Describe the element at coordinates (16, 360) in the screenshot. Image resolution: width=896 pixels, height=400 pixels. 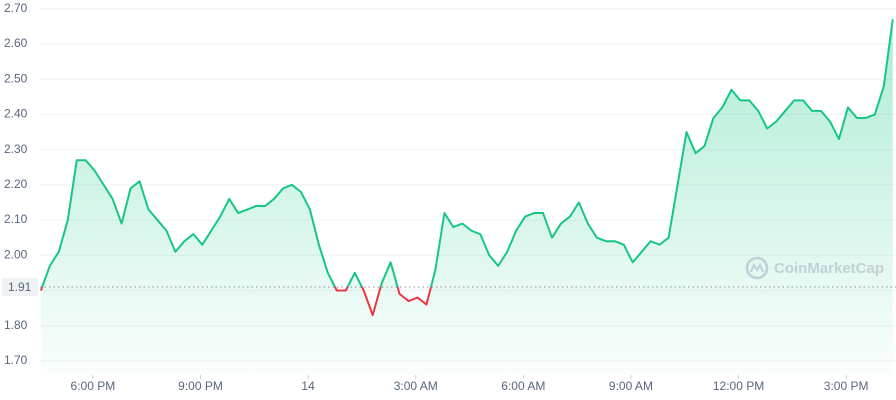
I see `y-tick-label: 1.70` at that location.